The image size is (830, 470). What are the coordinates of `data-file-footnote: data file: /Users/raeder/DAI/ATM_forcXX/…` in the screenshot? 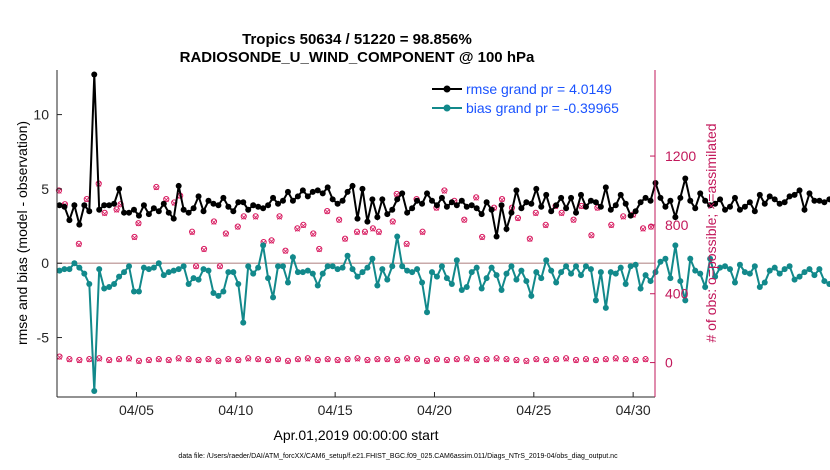 It's located at (398, 456).